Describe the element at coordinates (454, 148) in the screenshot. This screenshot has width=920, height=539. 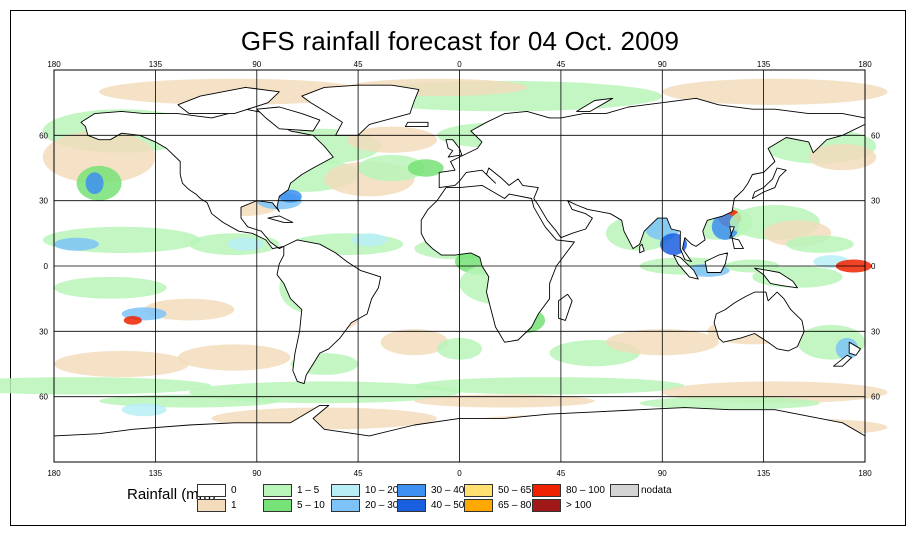
I see `land-uk` at that location.